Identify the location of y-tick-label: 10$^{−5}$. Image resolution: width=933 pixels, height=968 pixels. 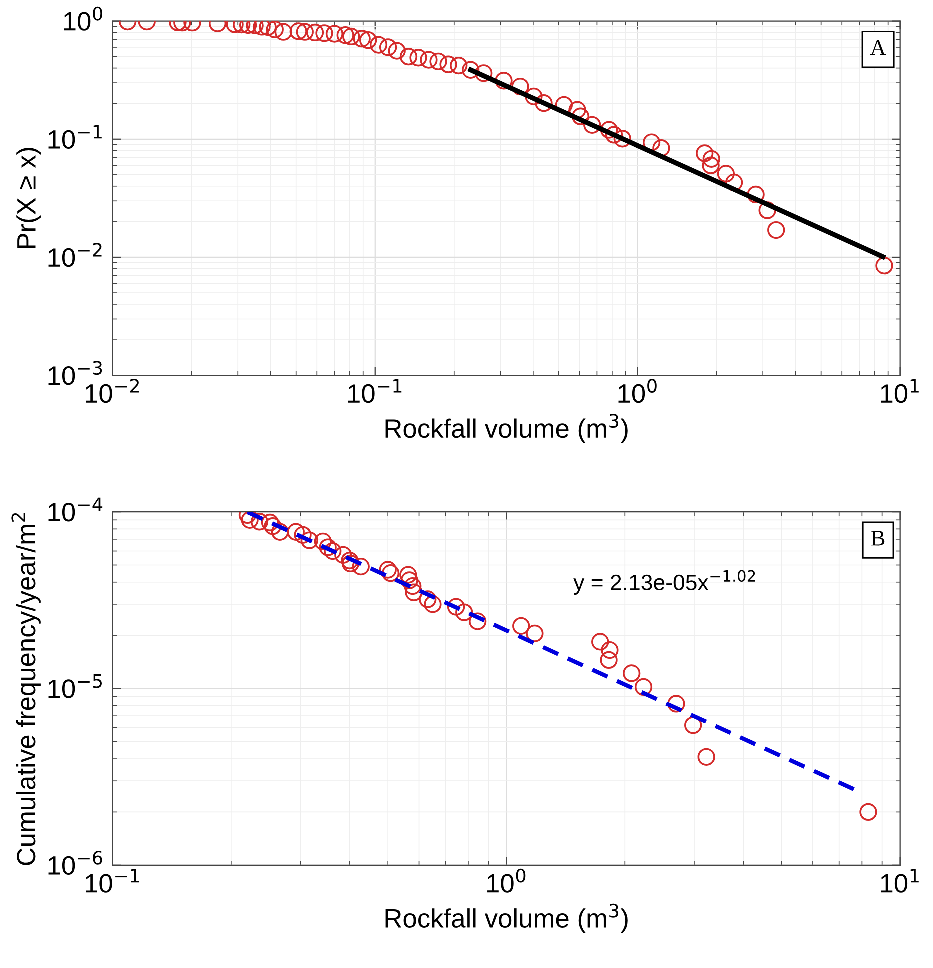
(75, 686).